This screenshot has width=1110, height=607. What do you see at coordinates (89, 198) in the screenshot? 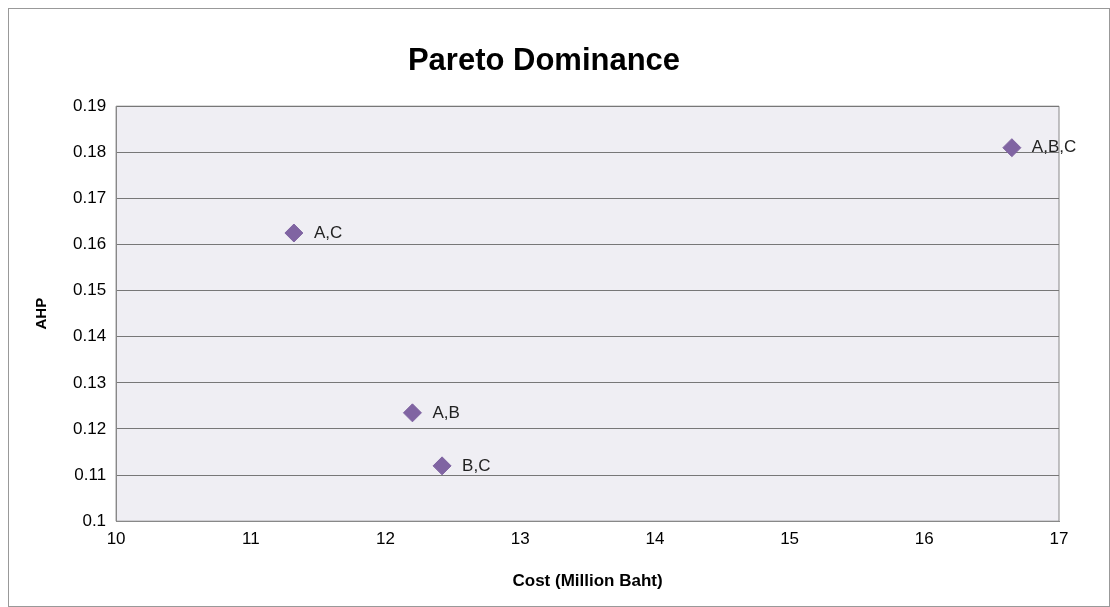
I see `y-tick-label: 0.17` at bounding box center [89, 198].